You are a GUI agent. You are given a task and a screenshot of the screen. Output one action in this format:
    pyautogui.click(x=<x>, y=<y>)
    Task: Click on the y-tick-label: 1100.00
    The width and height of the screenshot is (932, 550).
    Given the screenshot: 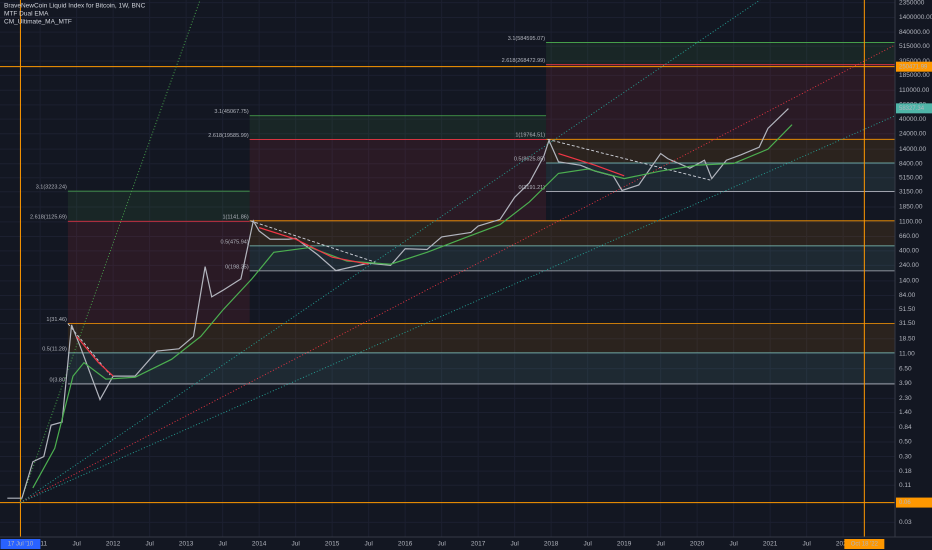 What is the action you would take?
    pyautogui.click(x=910, y=222)
    